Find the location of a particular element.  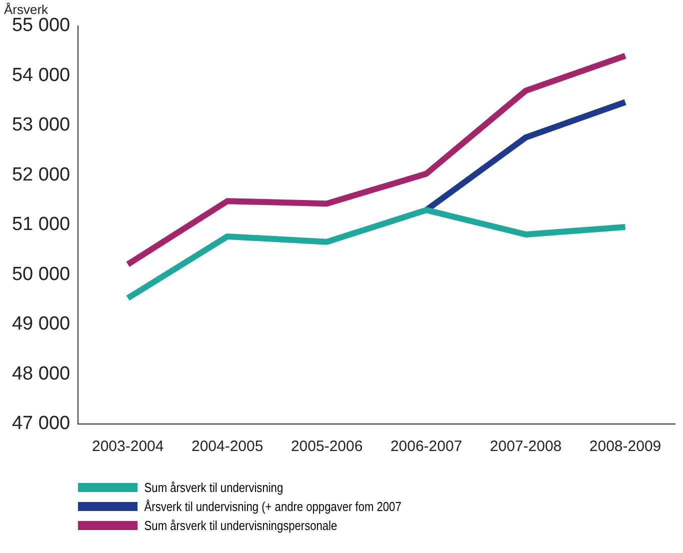

y-tick-label: 55 000 is located at coordinates (41, 25).